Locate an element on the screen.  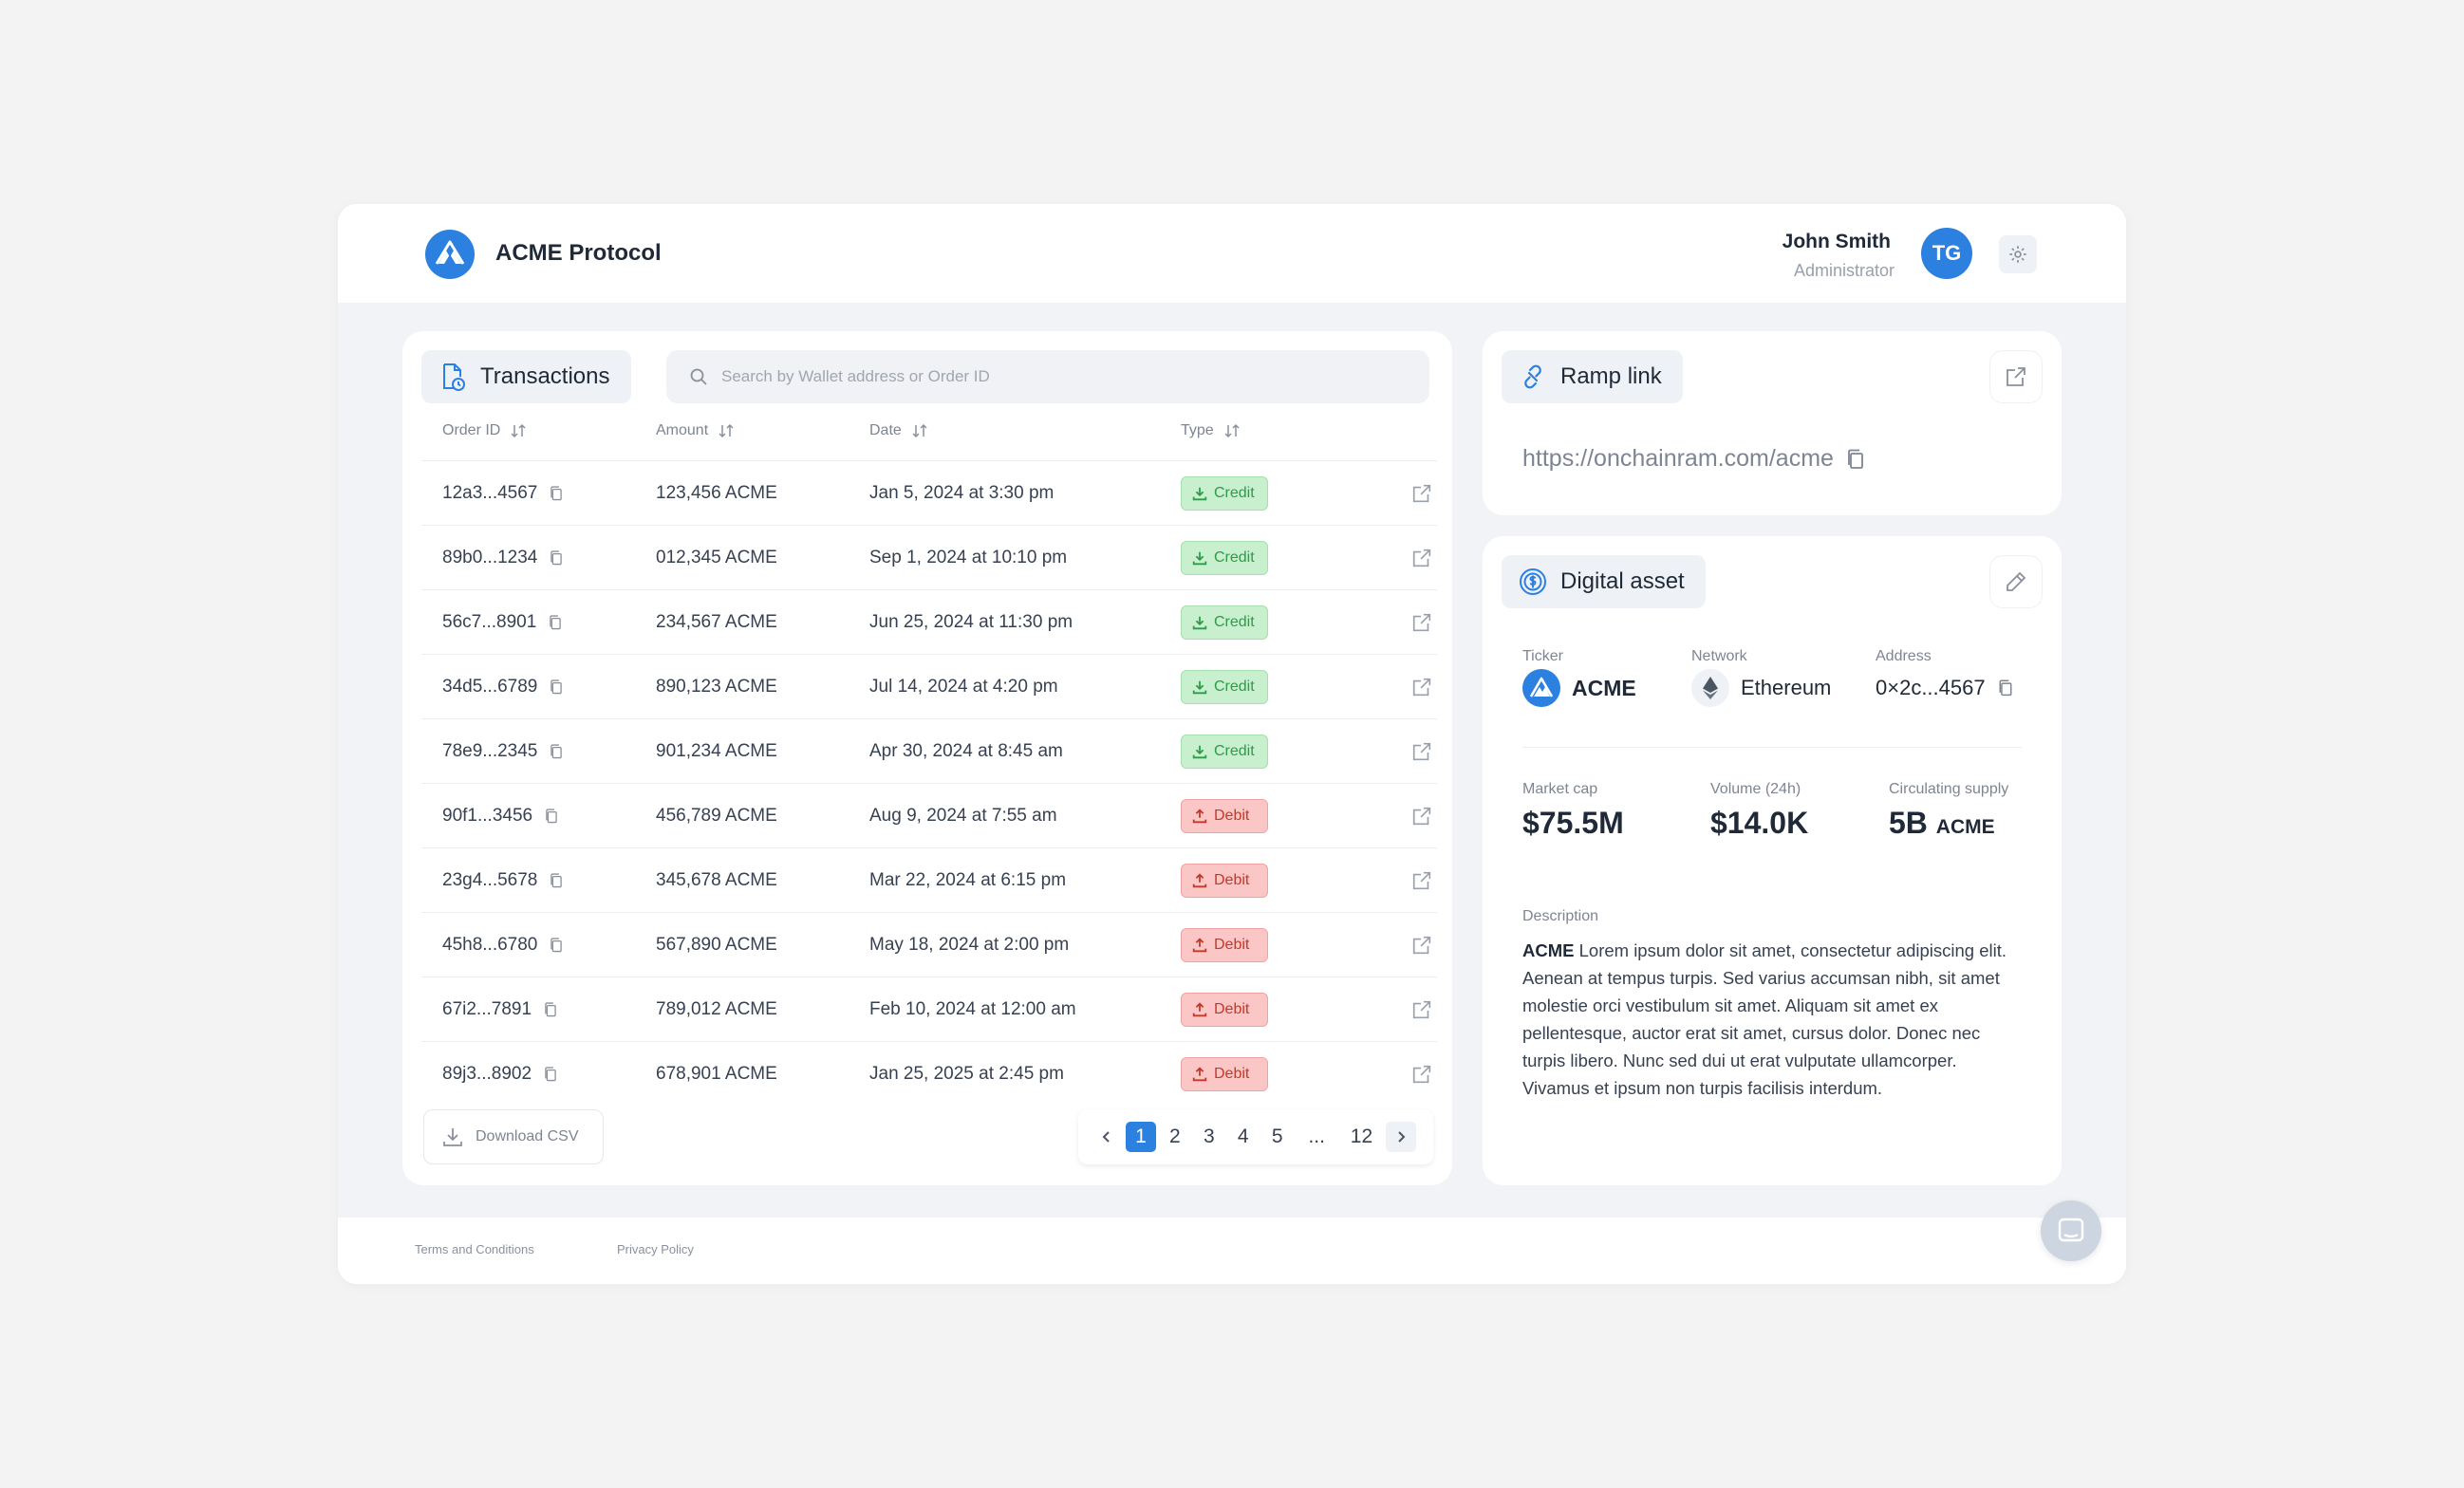
date-cell: Mar 22, 2024 at 6:15 pm is located at coordinates (968, 880).